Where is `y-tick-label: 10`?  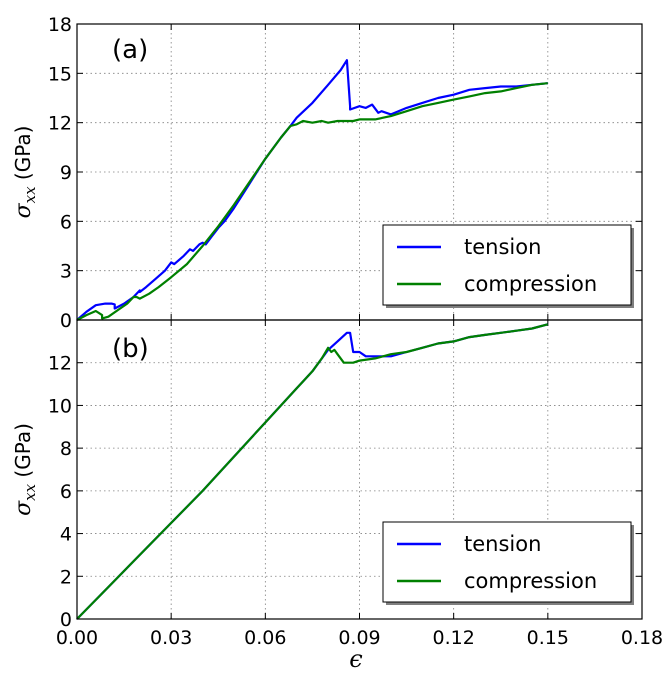 y-tick-label: 10 is located at coordinates (60, 406).